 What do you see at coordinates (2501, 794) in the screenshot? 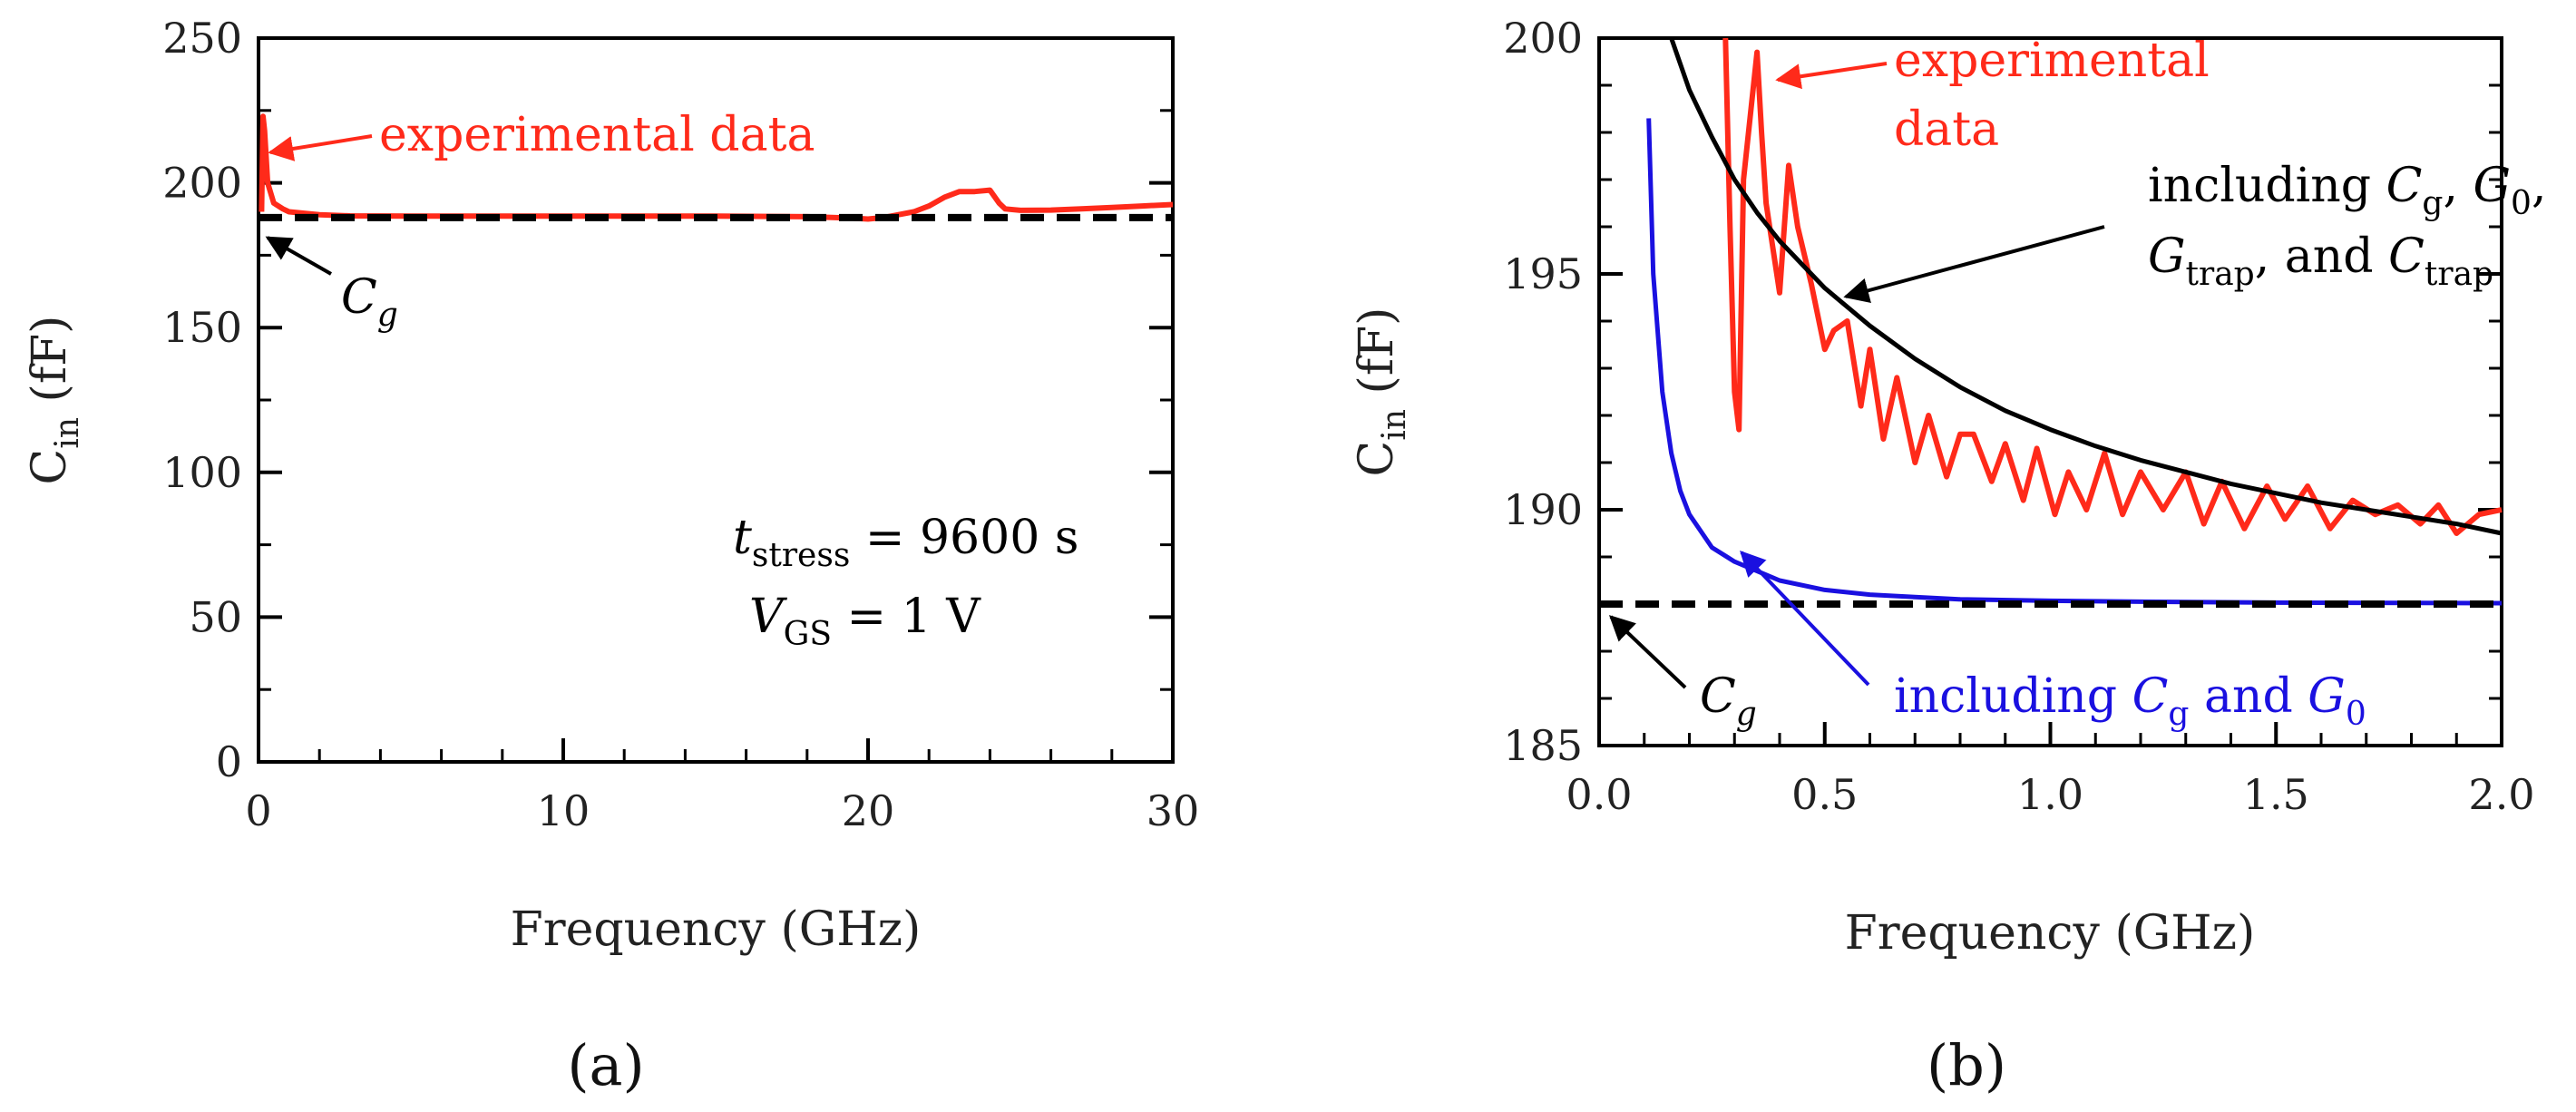
I see `x-tick-label: 2.0` at bounding box center [2501, 794].